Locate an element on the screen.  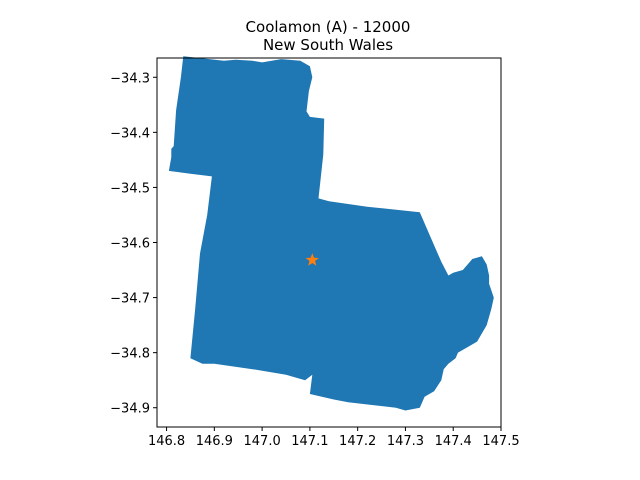
location-star-marker is located at coordinates (312, 259).